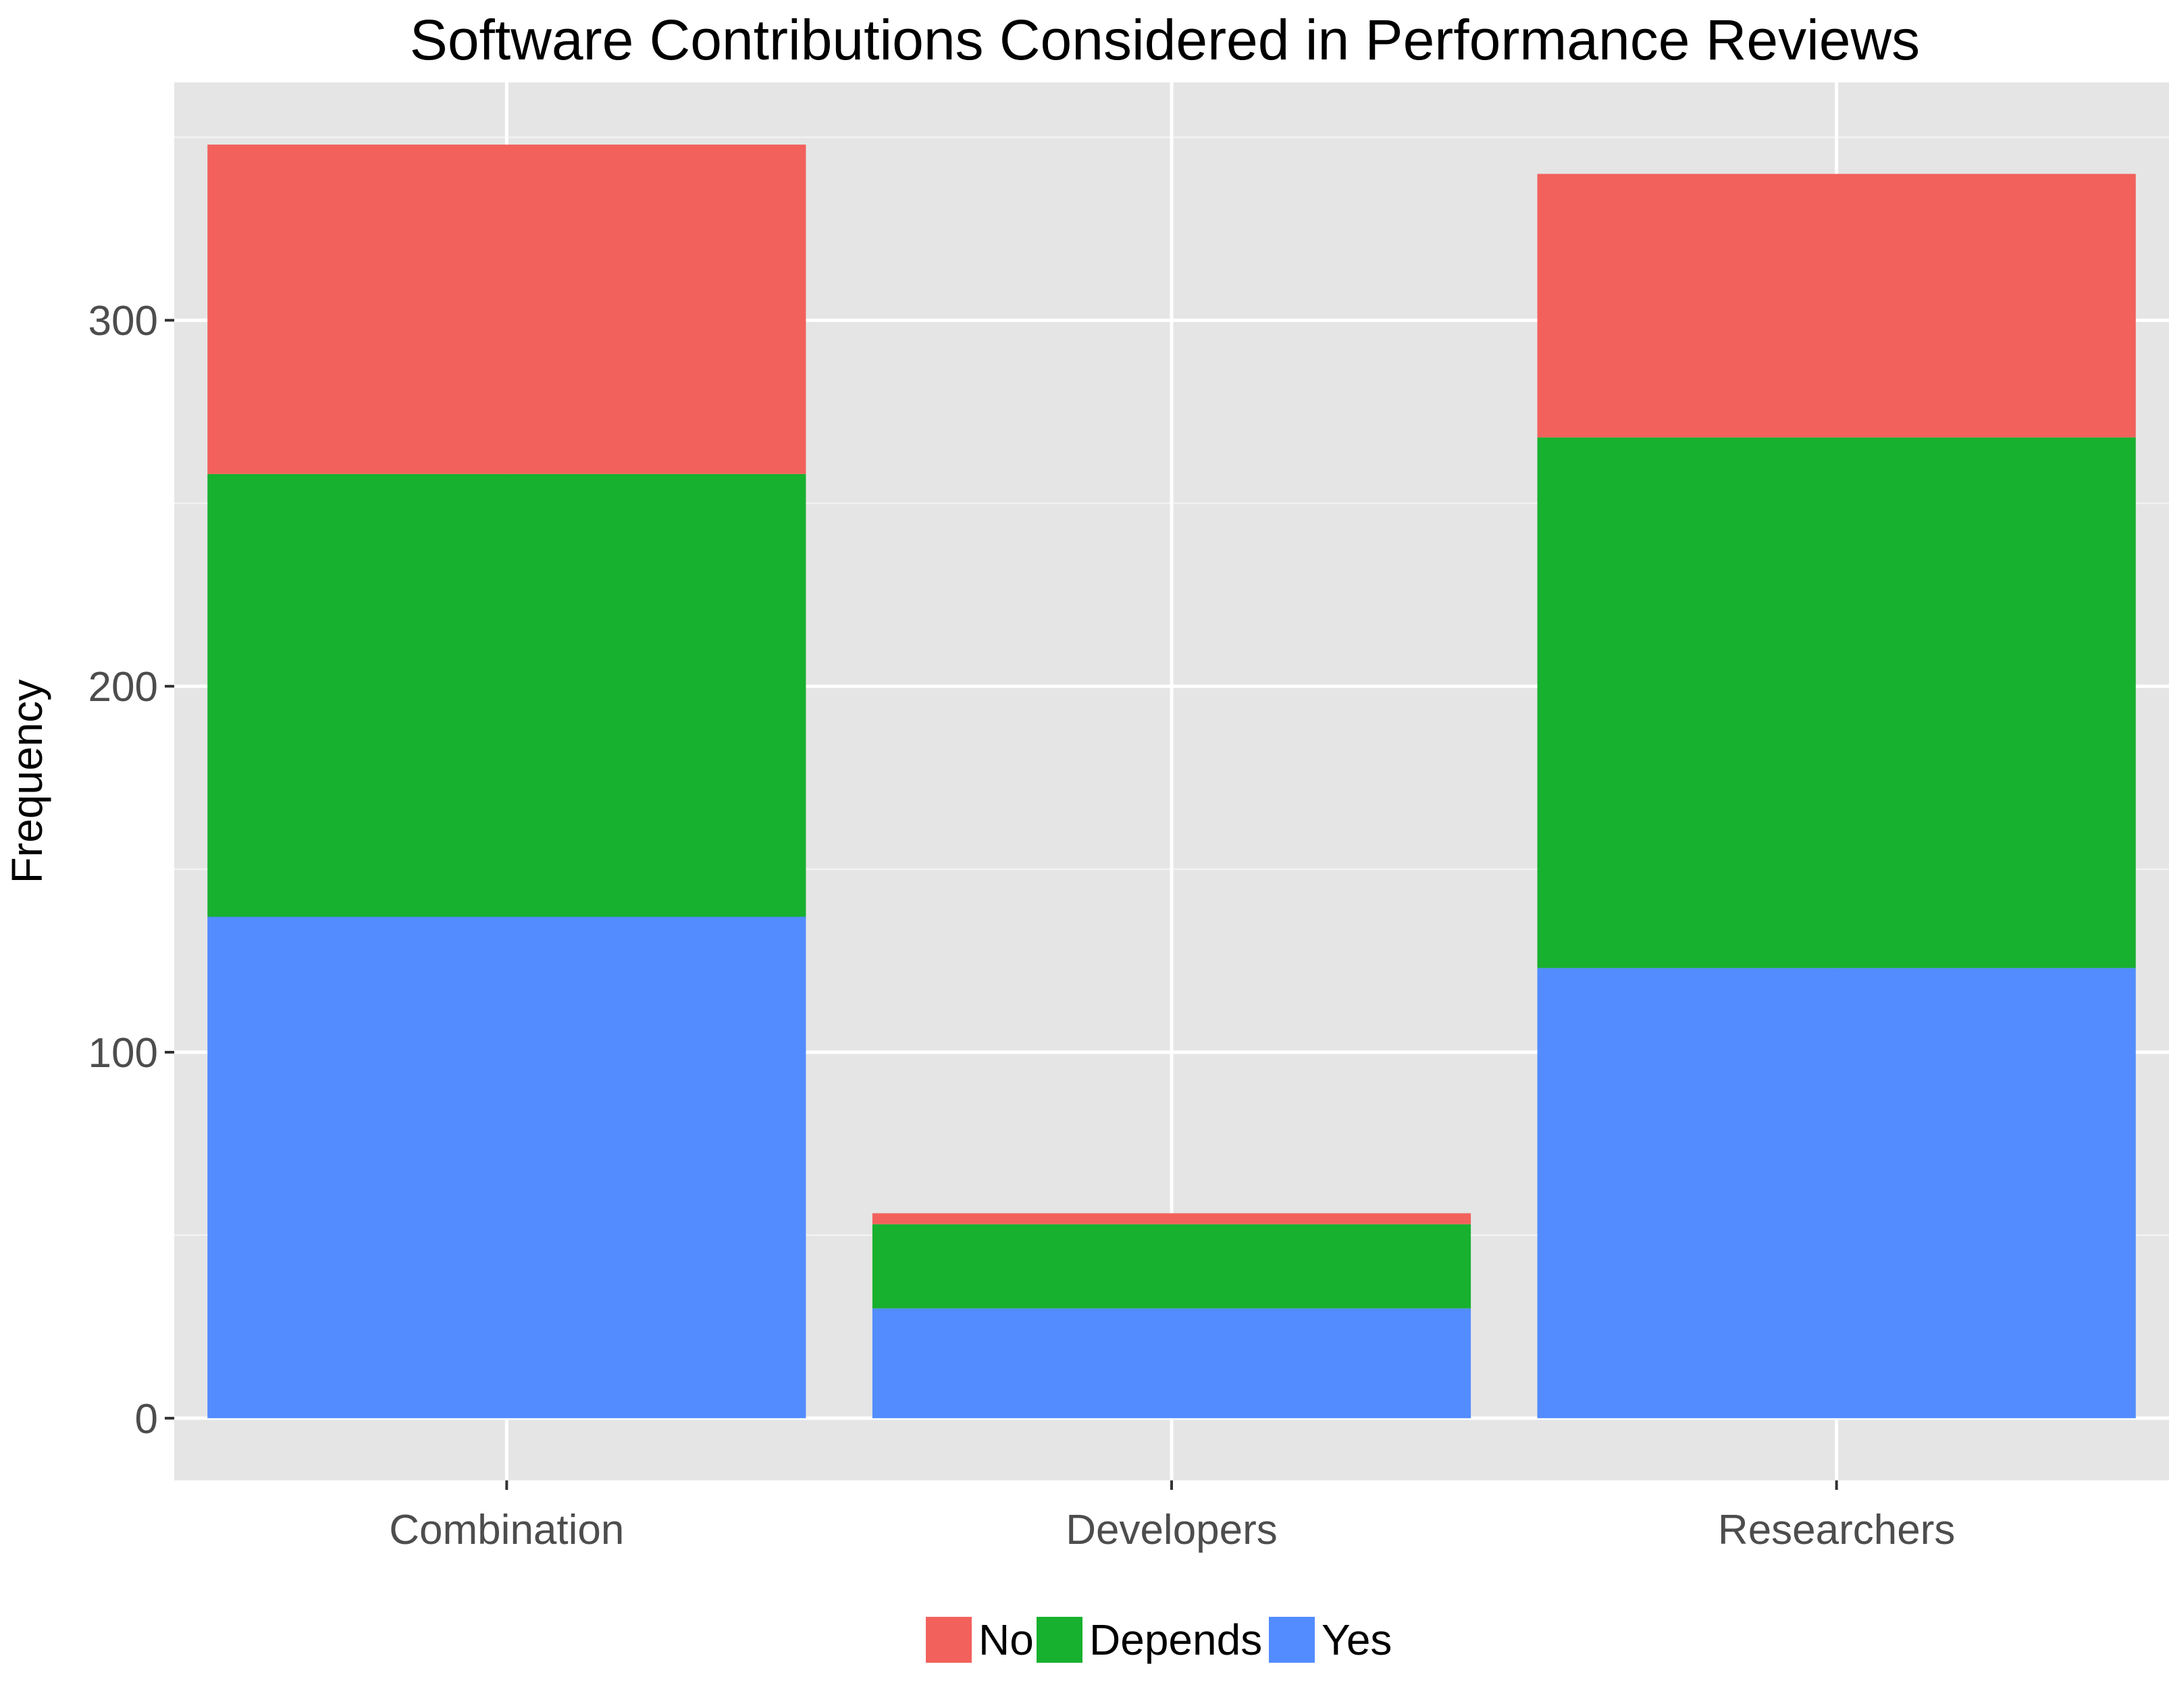  Describe the element at coordinates (1836, 702) in the screenshot. I see `bar-depends-researchers` at that location.